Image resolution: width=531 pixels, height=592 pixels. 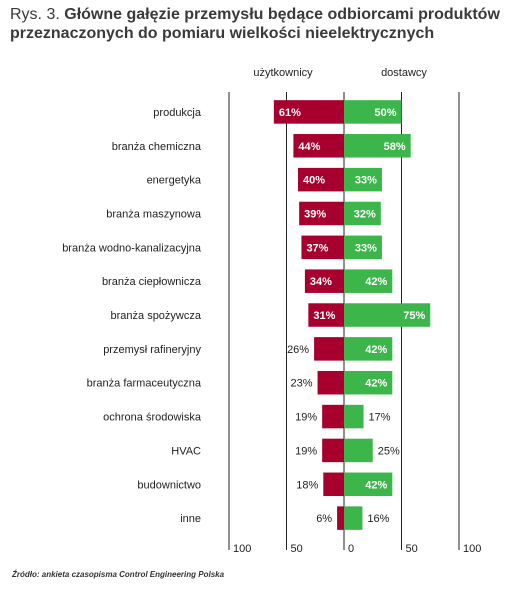 I want to click on data-label-users: 18%, so click(x=307, y=485).